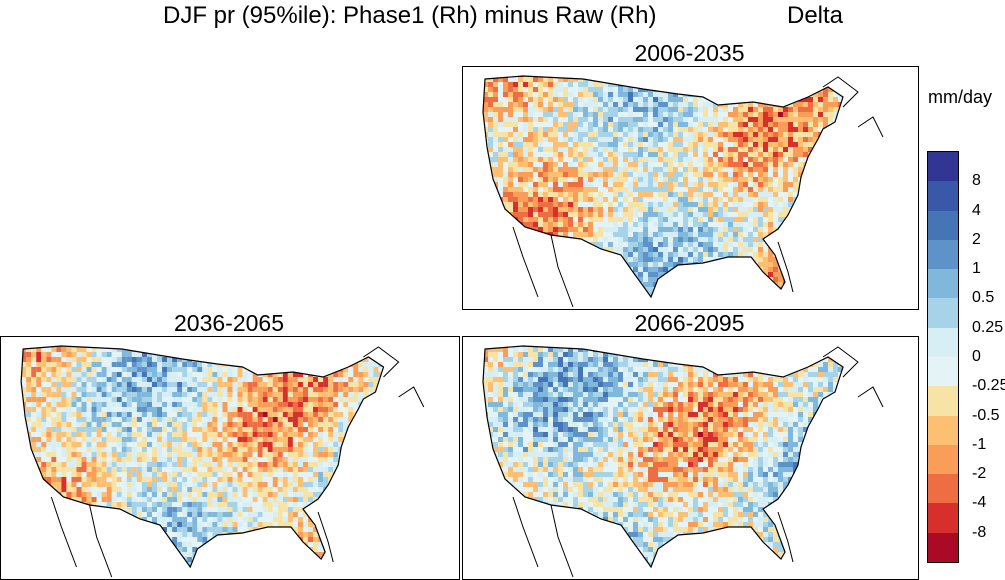 The width and height of the screenshot is (1005, 580). Describe the element at coordinates (983, 298) in the screenshot. I see `colorbar-tick-label: 0.5` at that location.